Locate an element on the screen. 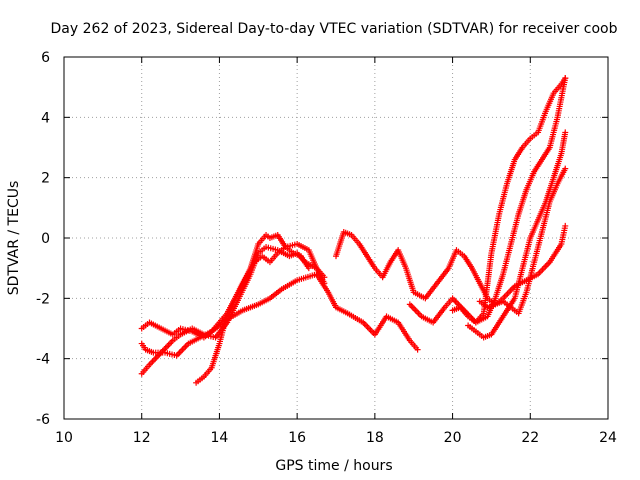 This screenshot has width=640, height=480. x-tick-label: 10 is located at coordinates (64, 438).